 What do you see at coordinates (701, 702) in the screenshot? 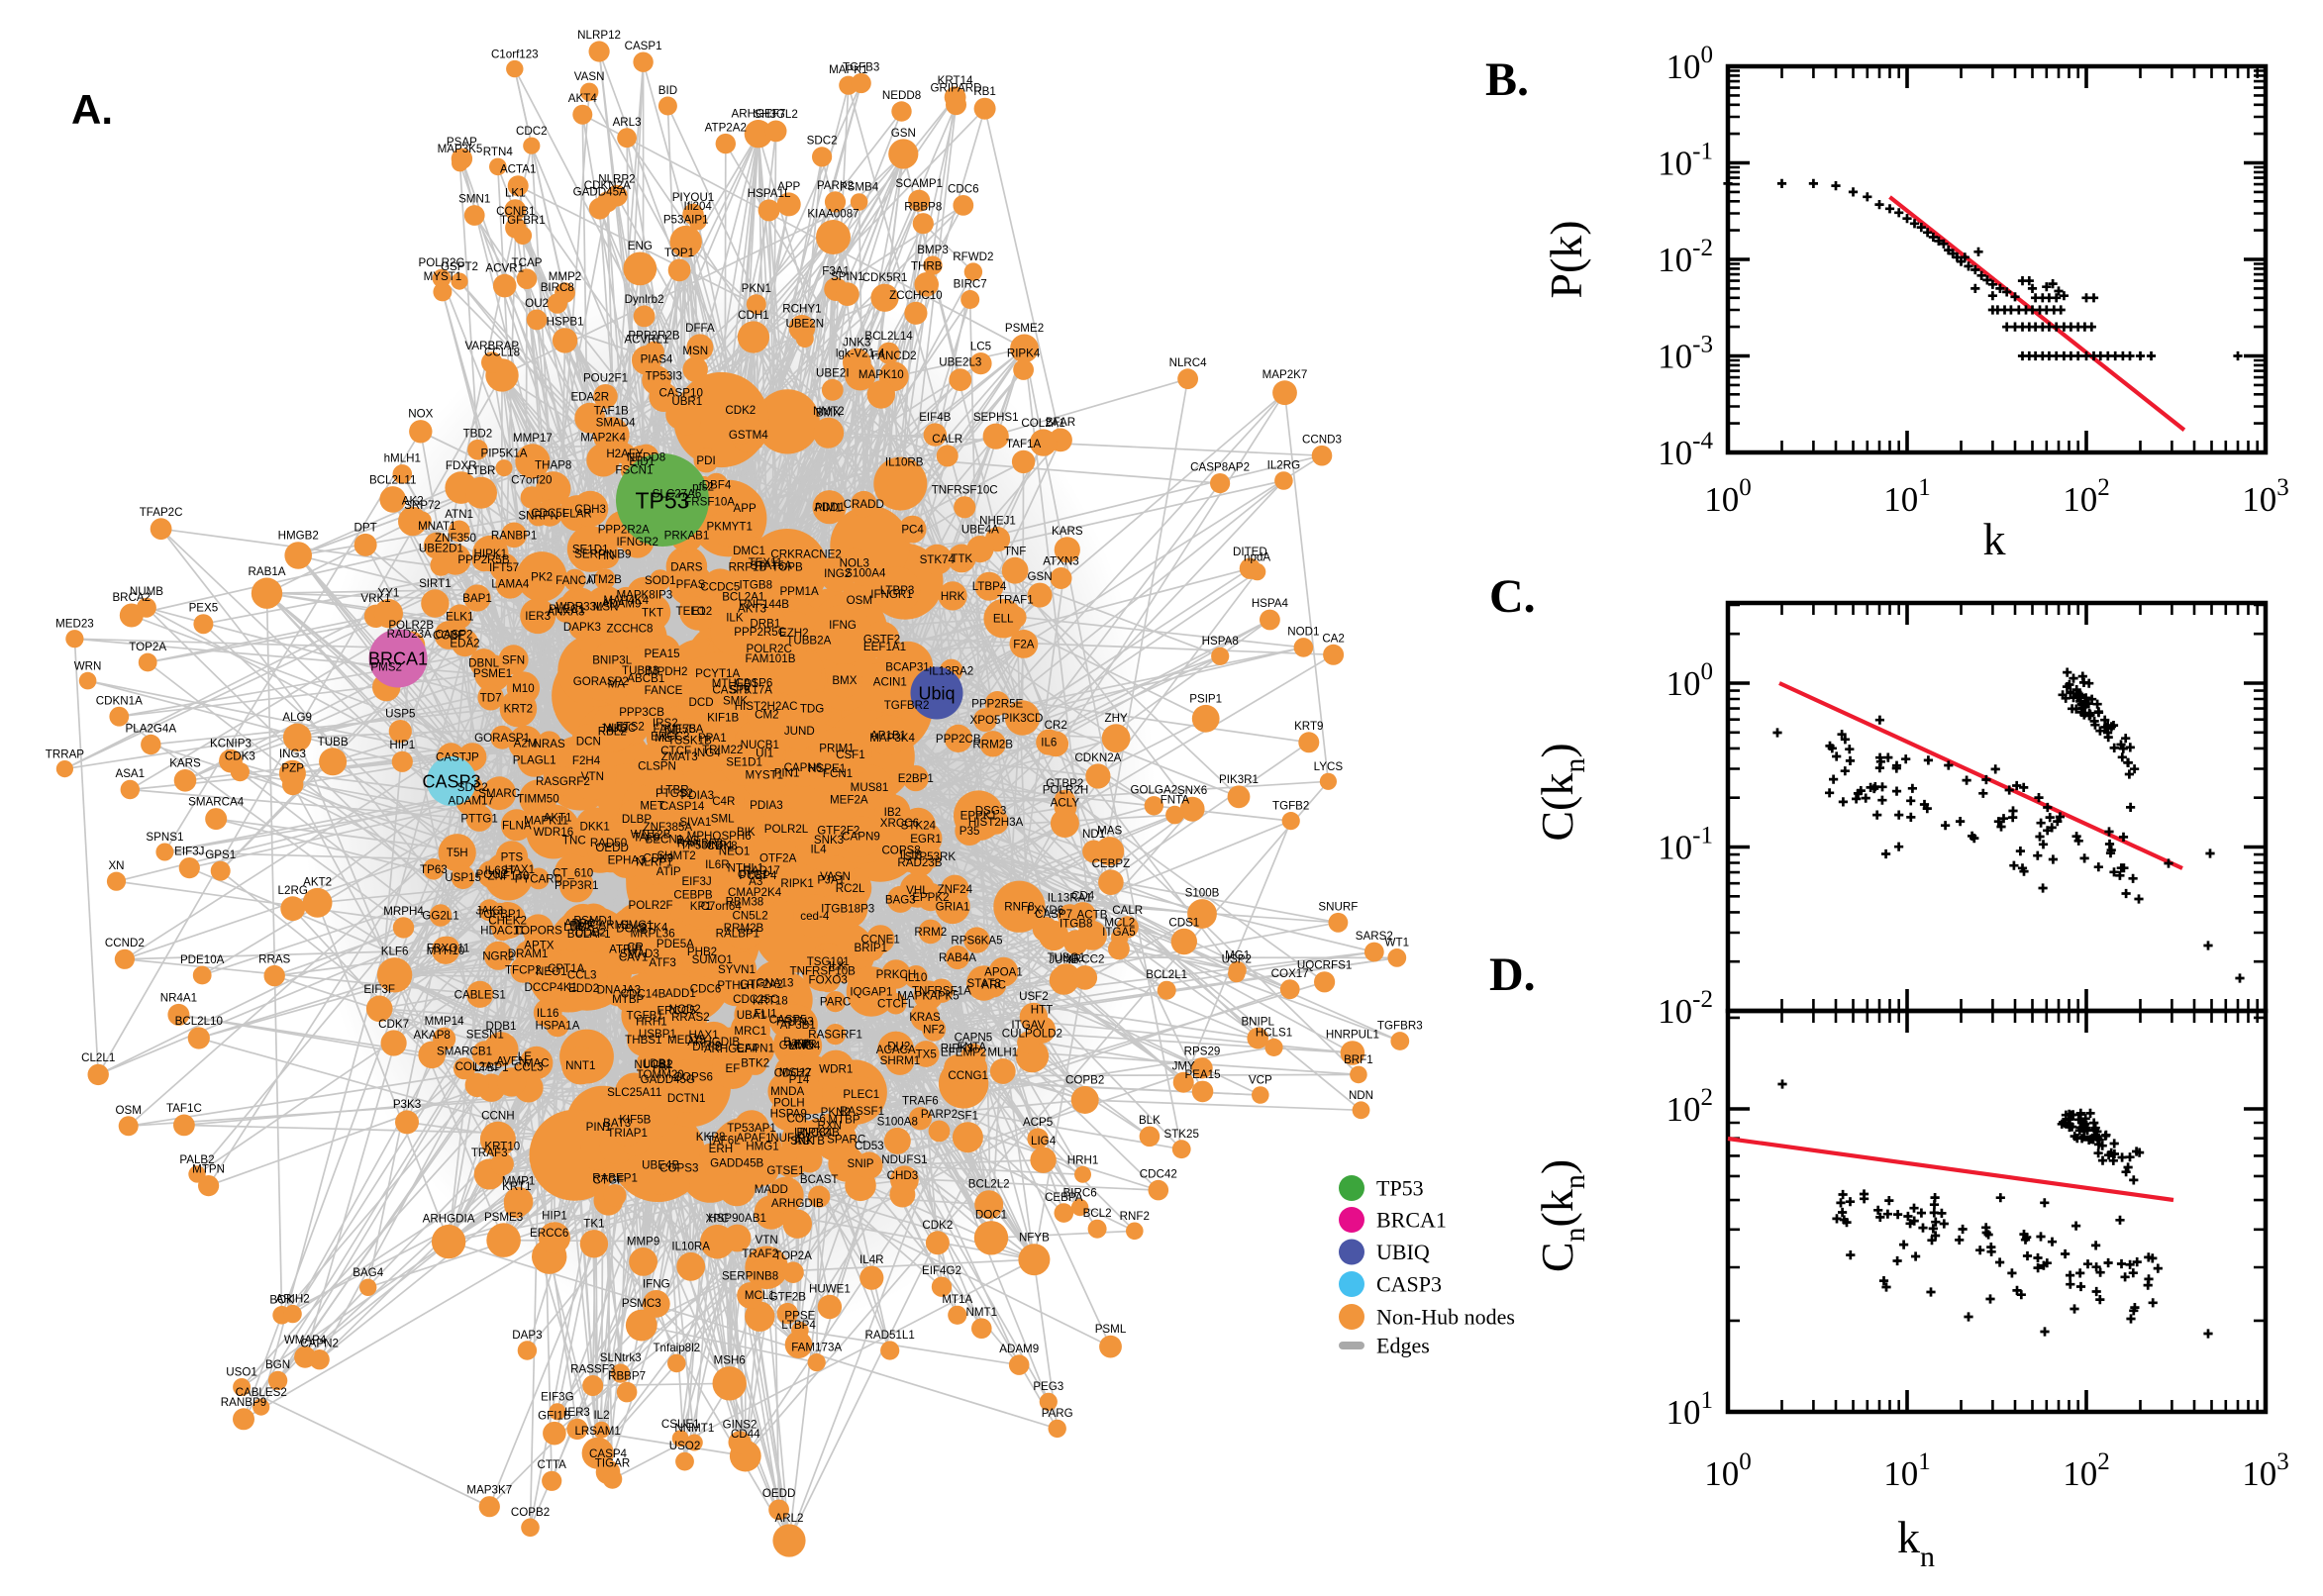
I see `svg-text: DCD` at bounding box center [701, 702].